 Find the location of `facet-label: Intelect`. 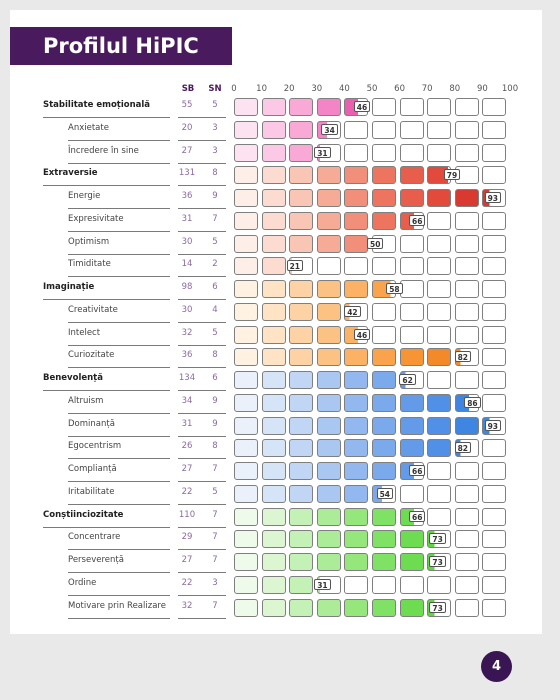

facet-label: Intelect is located at coordinates (84, 332).